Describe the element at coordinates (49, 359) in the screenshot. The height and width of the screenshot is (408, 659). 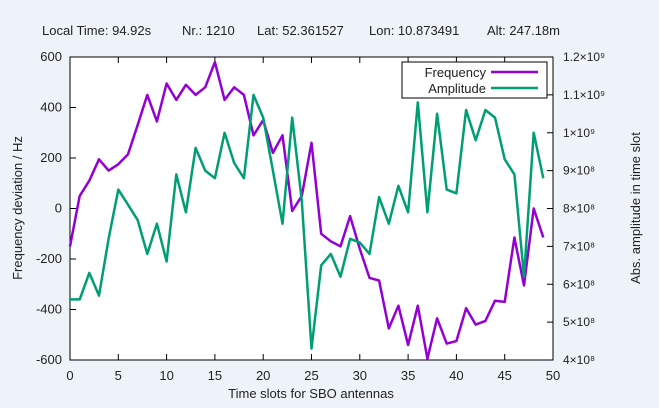
I see `y-tick-label: -600` at that location.